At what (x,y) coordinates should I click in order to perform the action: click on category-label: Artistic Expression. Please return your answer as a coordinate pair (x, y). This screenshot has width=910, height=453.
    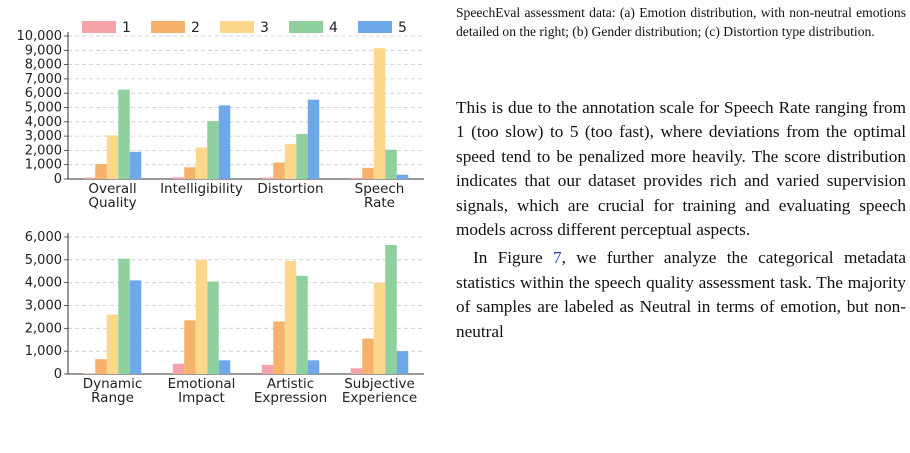
    Looking at the image, I should click on (290, 391).